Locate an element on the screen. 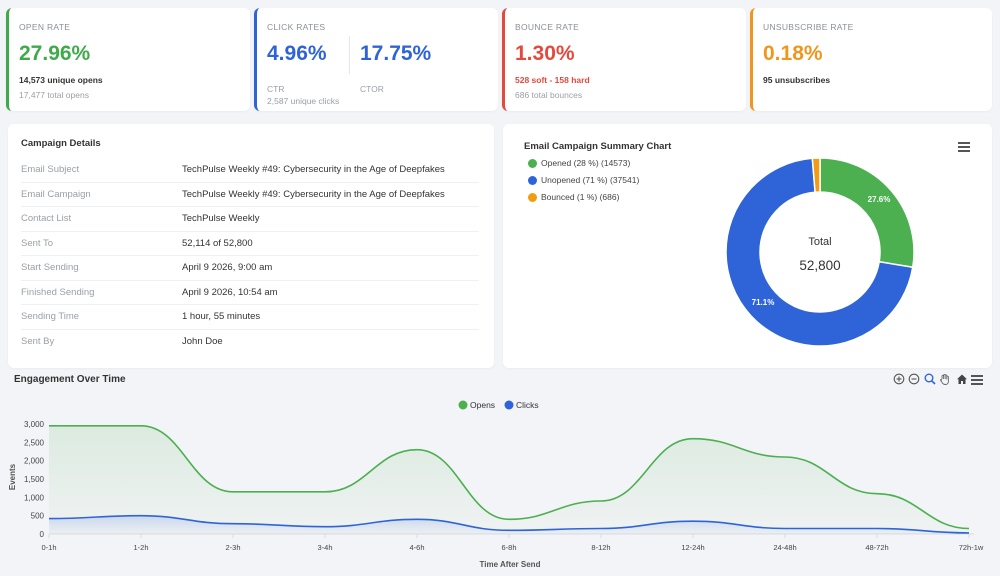  details-key: Finished Sending is located at coordinates (58, 292).